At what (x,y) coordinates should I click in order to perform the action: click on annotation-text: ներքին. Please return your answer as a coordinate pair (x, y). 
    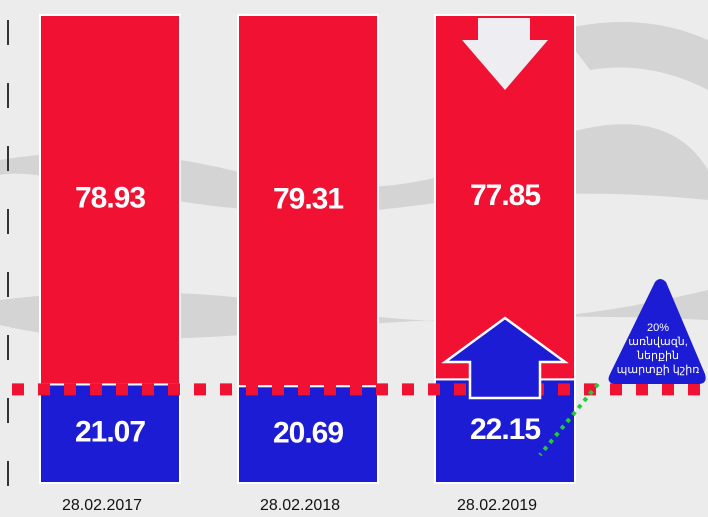
    Looking at the image, I should click on (657, 356).